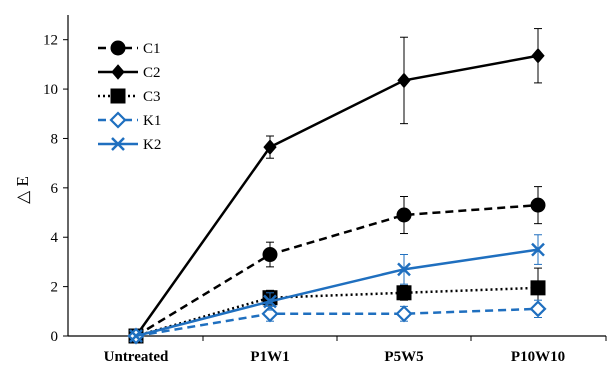 This screenshot has width=609, height=365. What do you see at coordinates (136, 357) in the screenshot?
I see `x-tick-label: Untreated` at bounding box center [136, 357].